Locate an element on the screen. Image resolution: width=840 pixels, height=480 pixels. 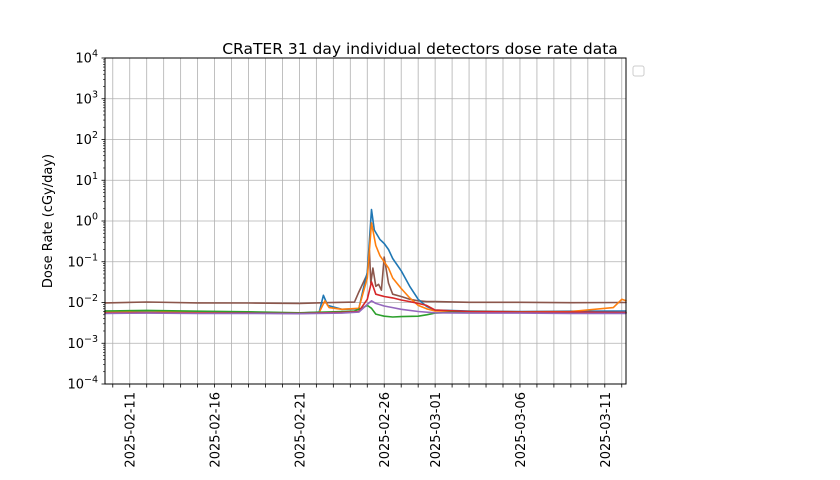
x-tick-label: 2025-03-11 is located at coordinates (606, 430).